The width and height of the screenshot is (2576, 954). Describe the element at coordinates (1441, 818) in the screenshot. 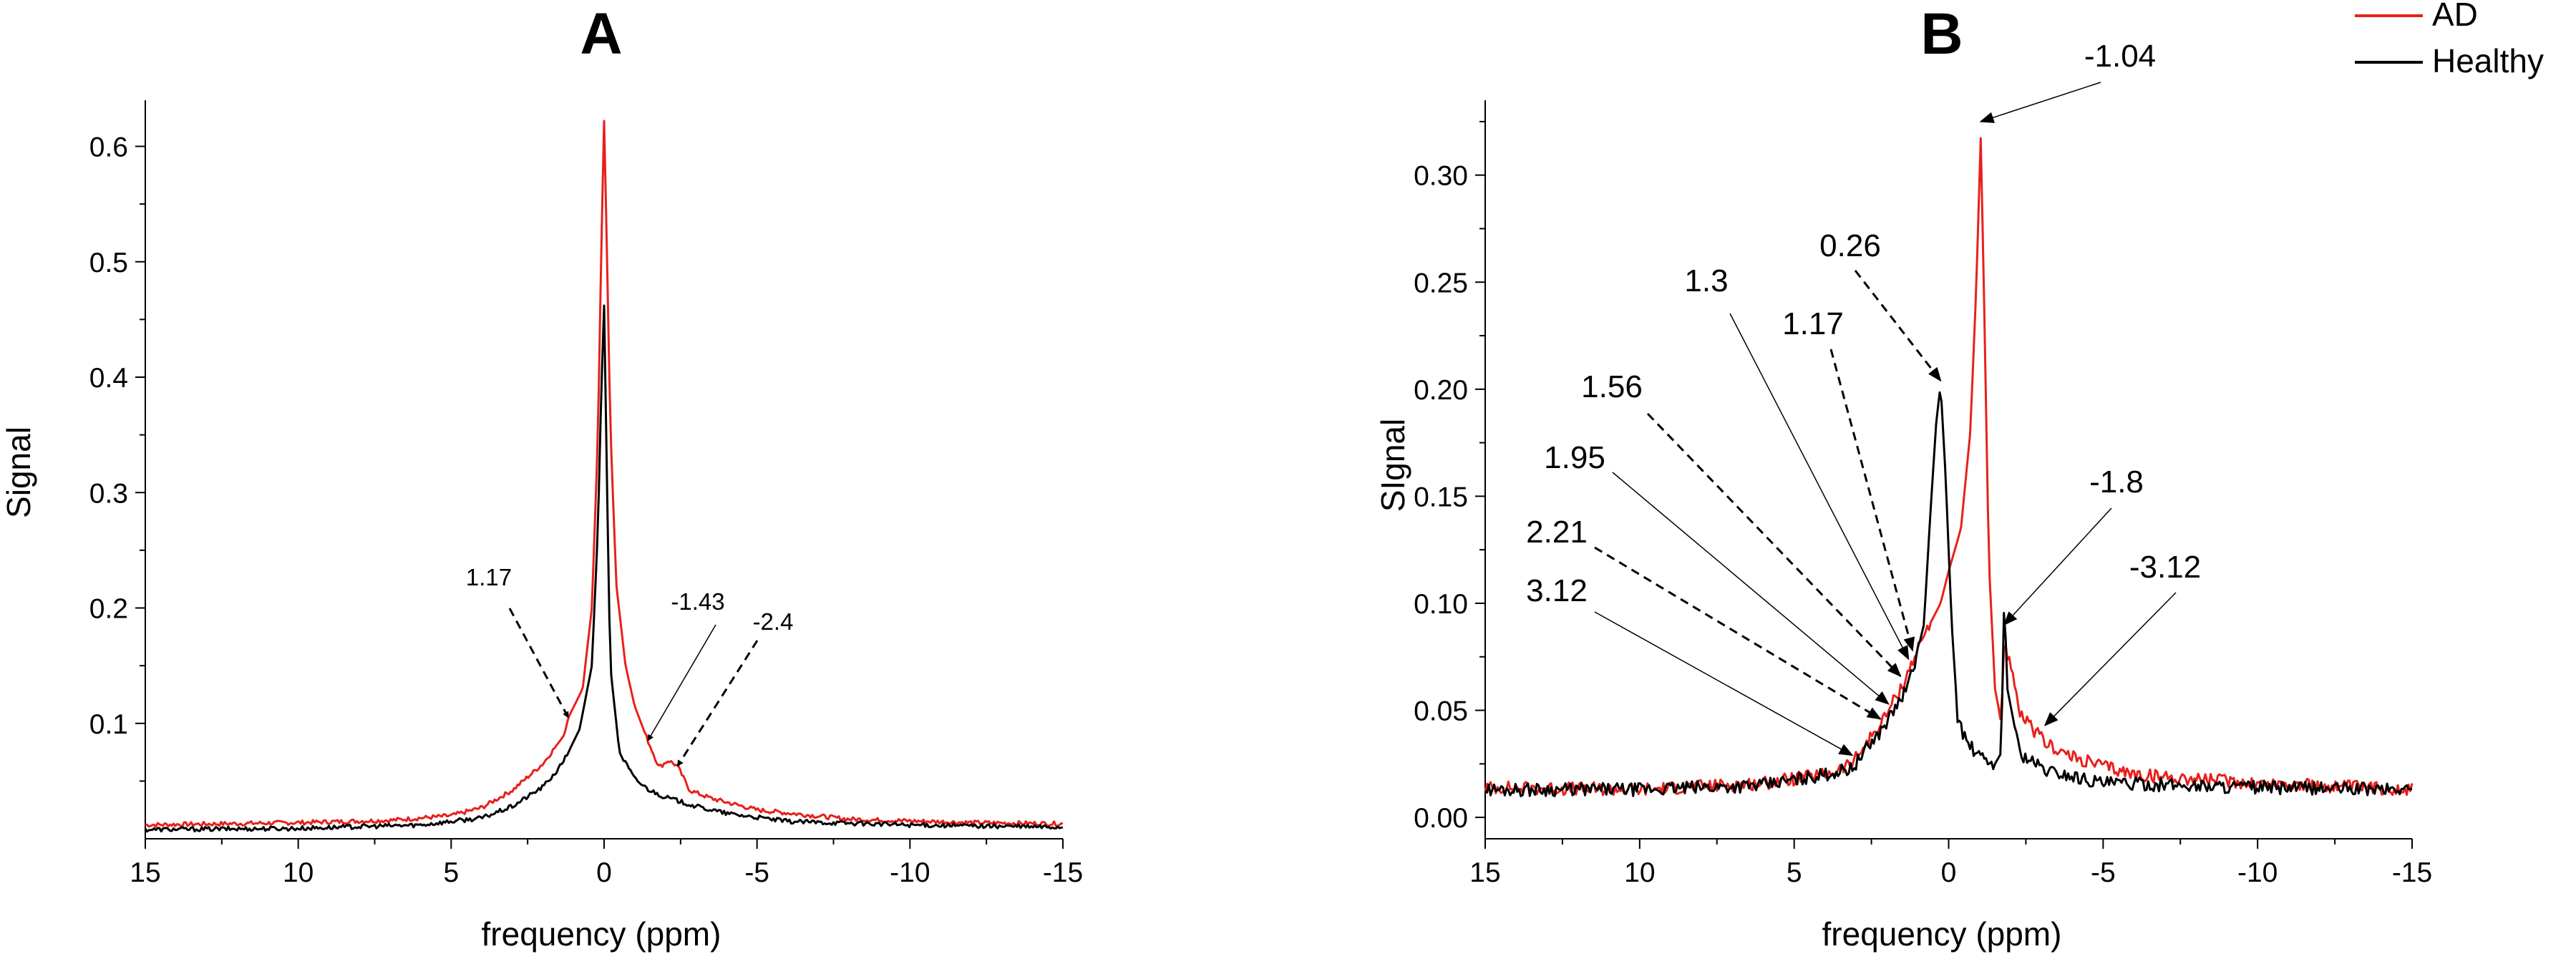

I see `y-tick-label: 0.00` at that location.